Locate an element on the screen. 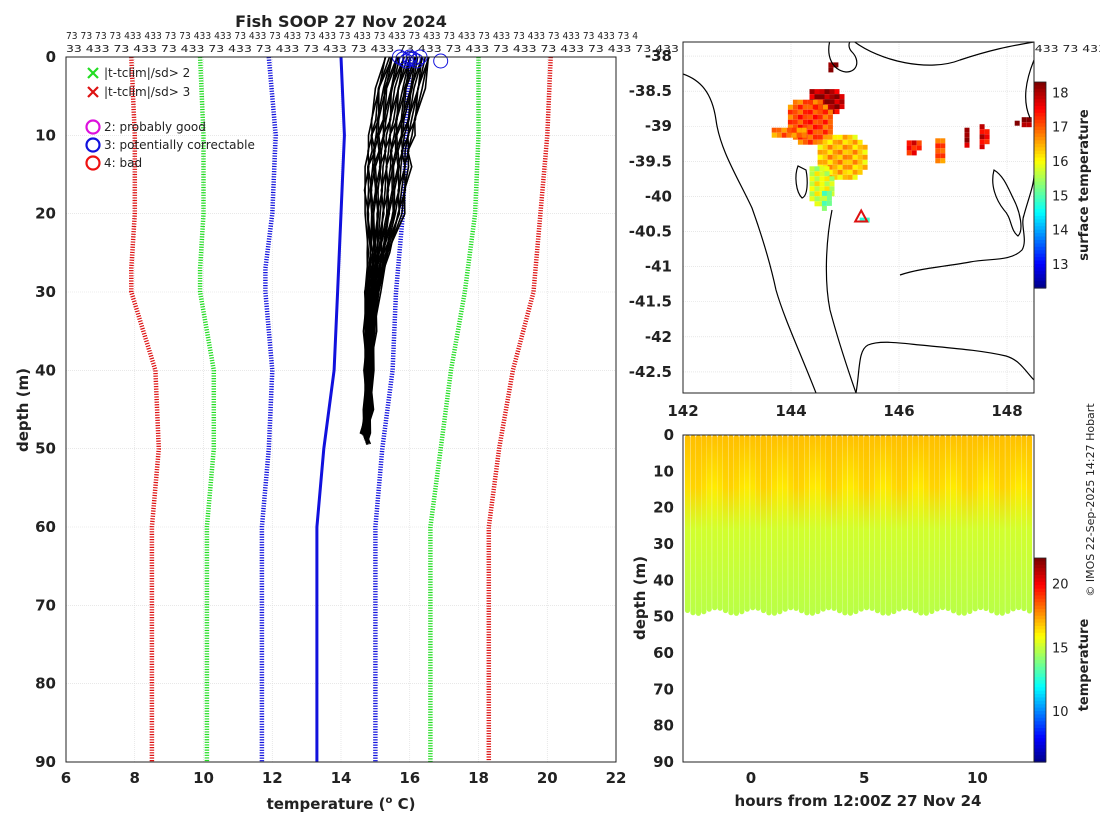 This screenshot has width=1100, height=820. legend-circle-marker is located at coordinates (93, 145).